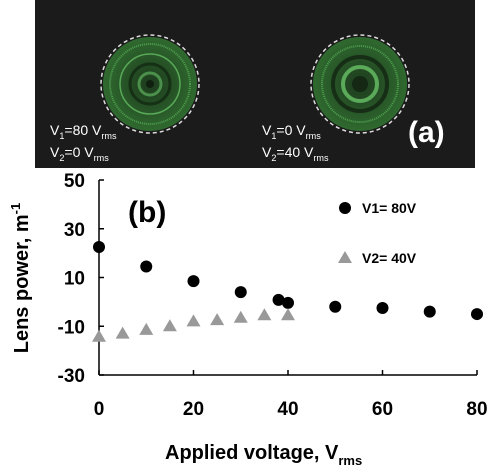 The width and height of the screenshot is (491, 469). What do you see at coordinates (252, 453) in the screenshot?
I see `label-part: Applied voltage, V` at bounding box center [252, 453].